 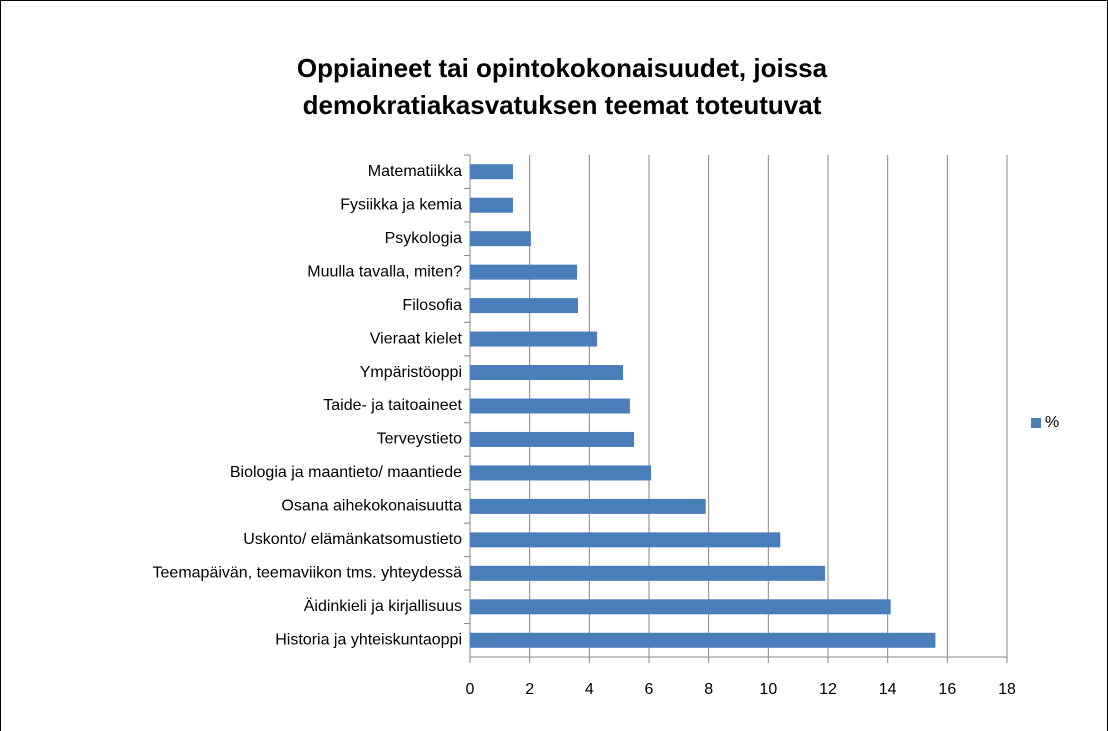 What do you see at coordinates (1036, 423) in the screenshot?
I see `legend-swatch` at bounding box center [1036, 423].